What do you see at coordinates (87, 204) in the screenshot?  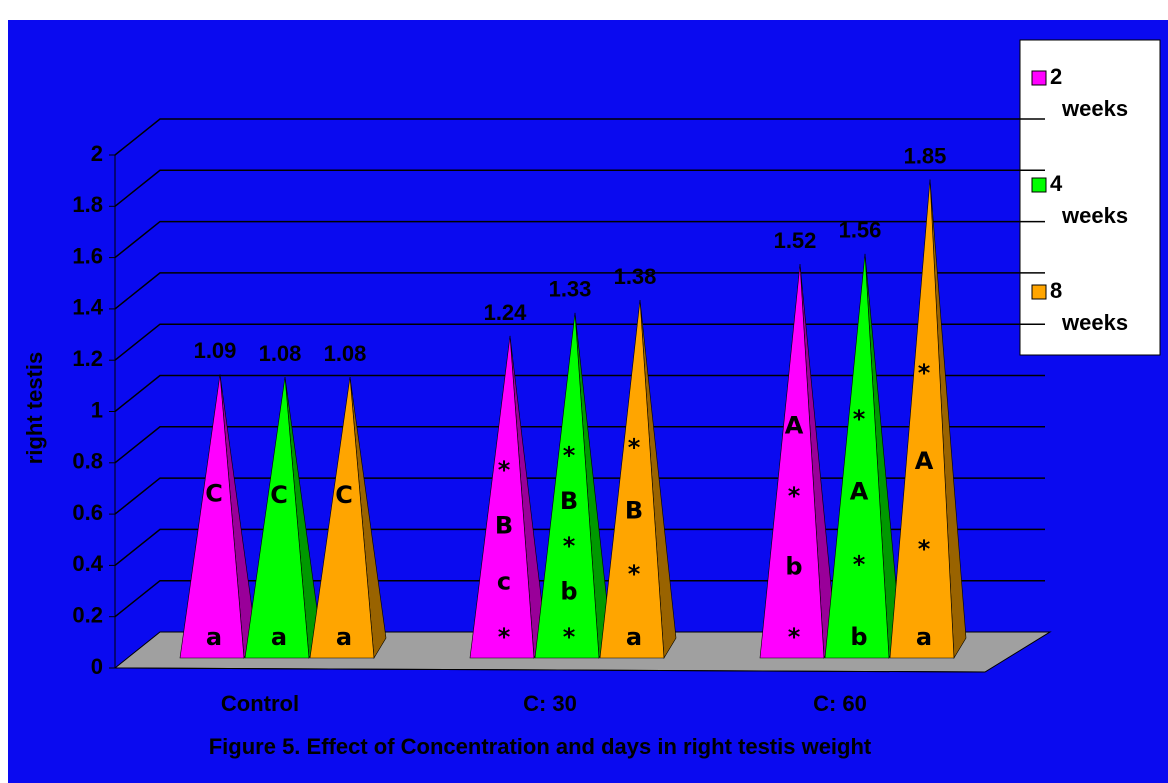 I see `y-tick-label: 1.8` at bounding box center [87, 204].